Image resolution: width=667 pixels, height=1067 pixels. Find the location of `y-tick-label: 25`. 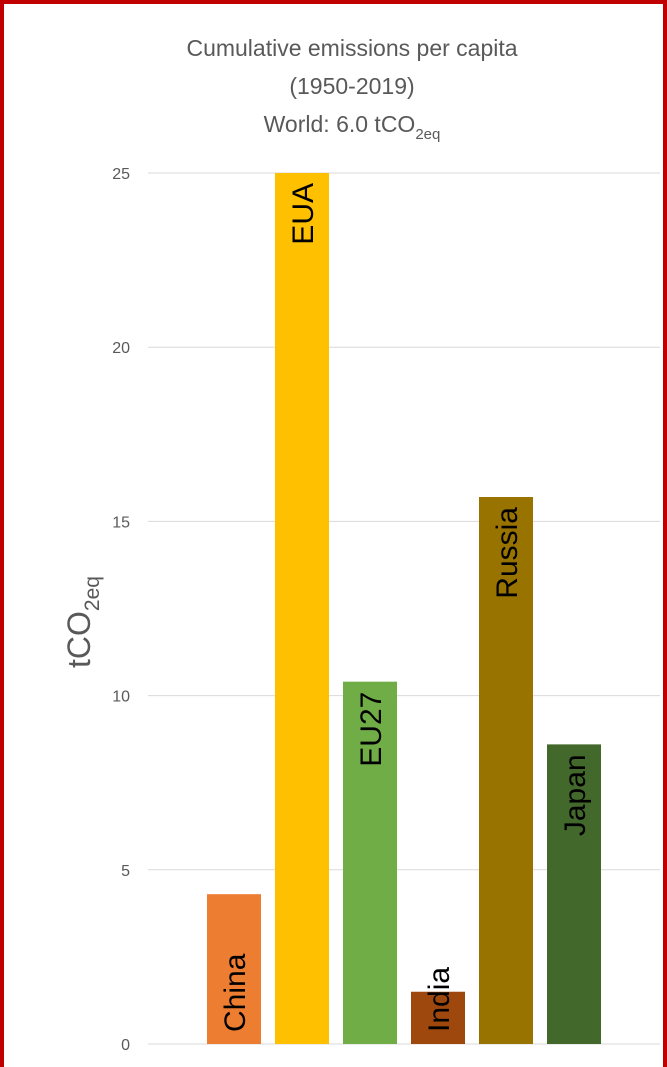

y-tick-label: 25 is located at coordinates (121, 174).